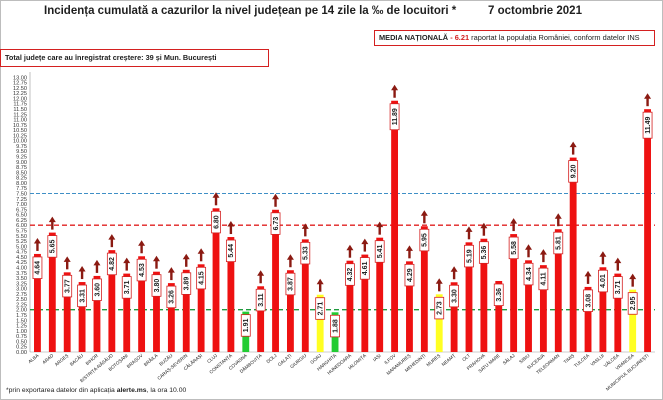  Describe the element at coordinates (21, 168) in the screenshot. I see `y-tick-label: 8.75` at that location.